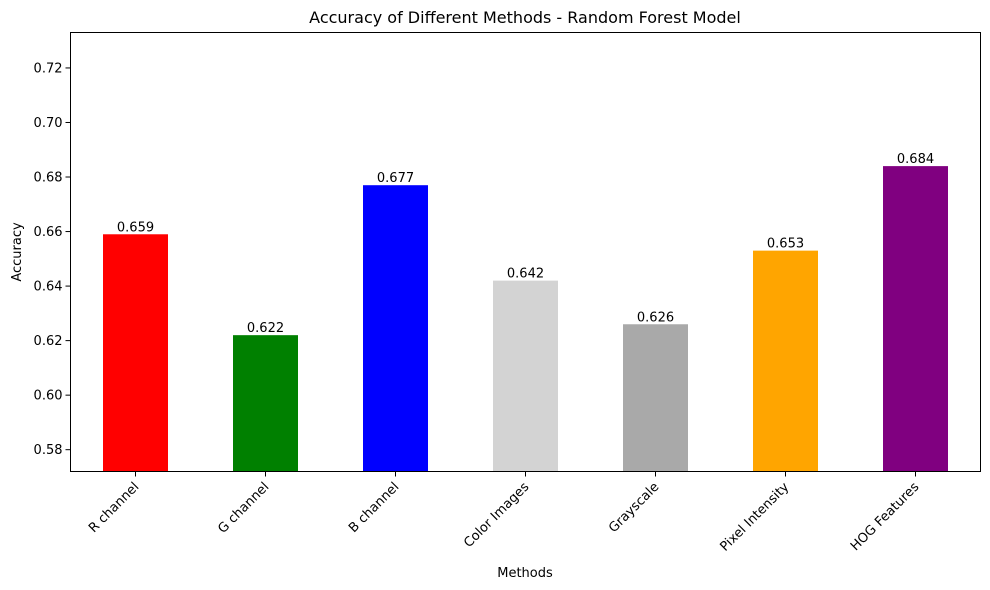  I want to click on x-tick-label-0: R channel, so click(114, 508).